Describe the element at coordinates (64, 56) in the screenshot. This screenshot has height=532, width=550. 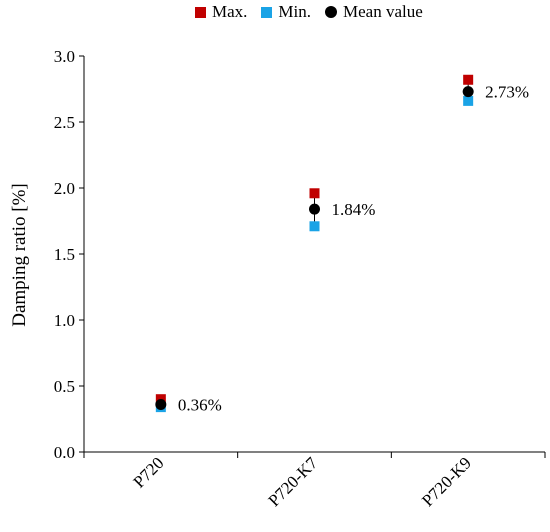
I see `y-tick-label-6: 3.0` at that location.